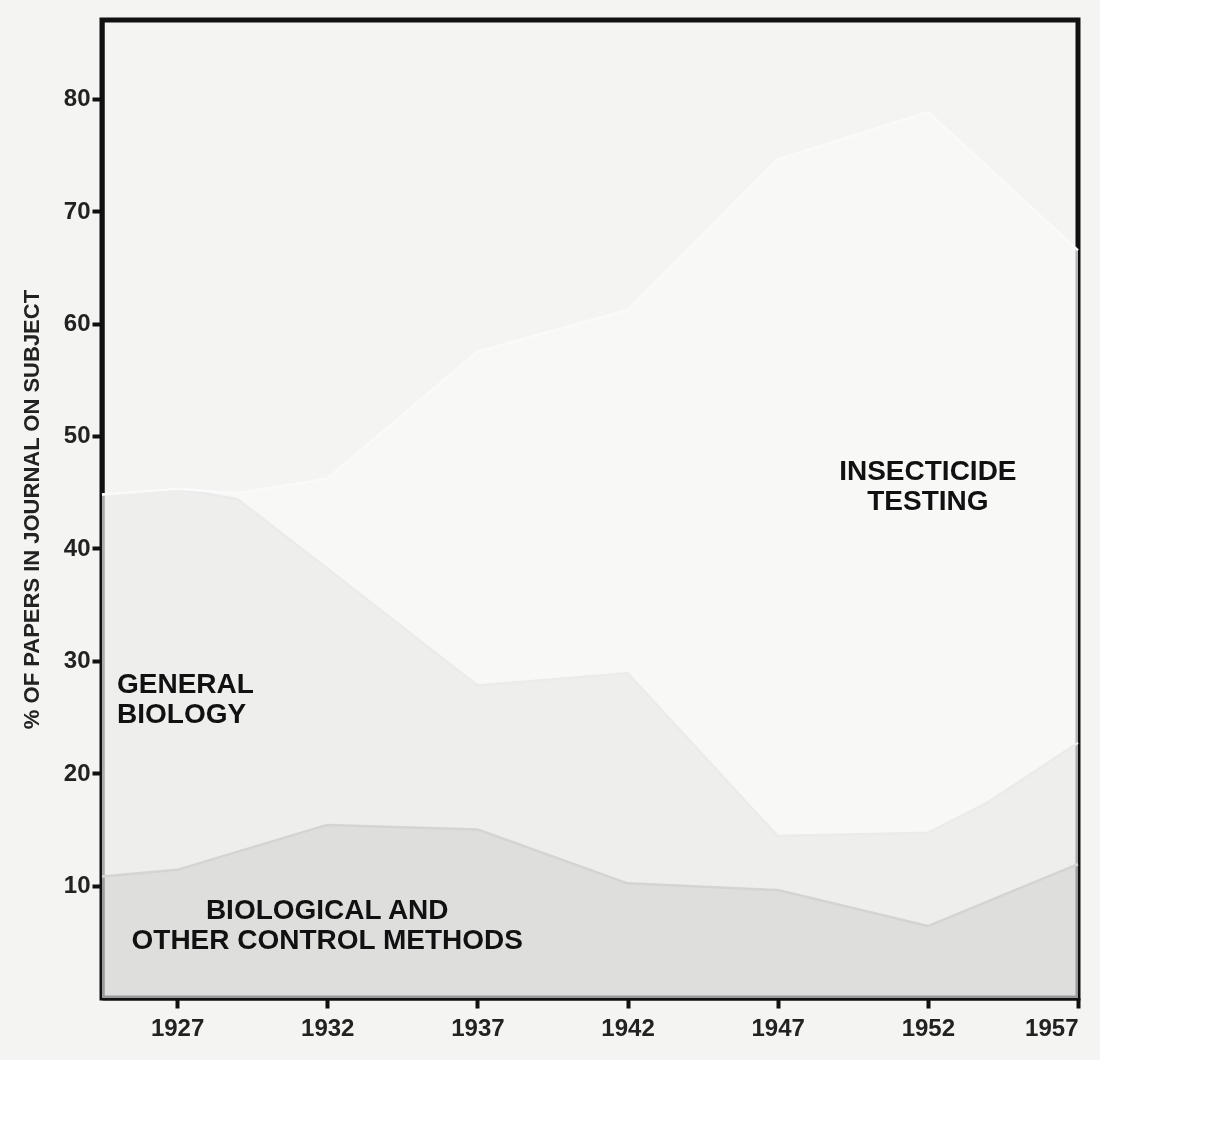 The height and width of the screenshot is (1140, 1218). I want to click on x-tick-label: 1947, so click(778, 1027).